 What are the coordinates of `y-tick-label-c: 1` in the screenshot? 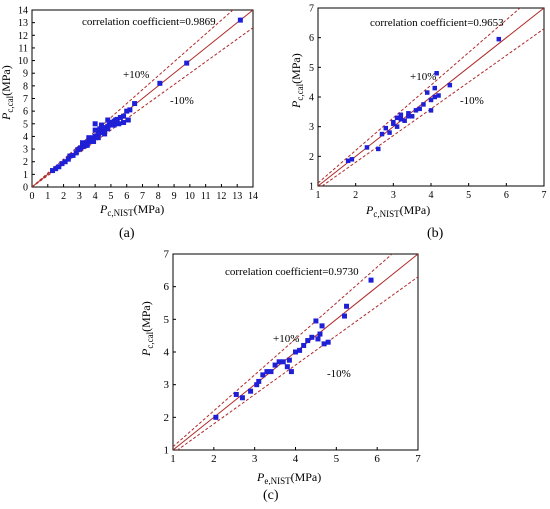 It's located at (167, 451).